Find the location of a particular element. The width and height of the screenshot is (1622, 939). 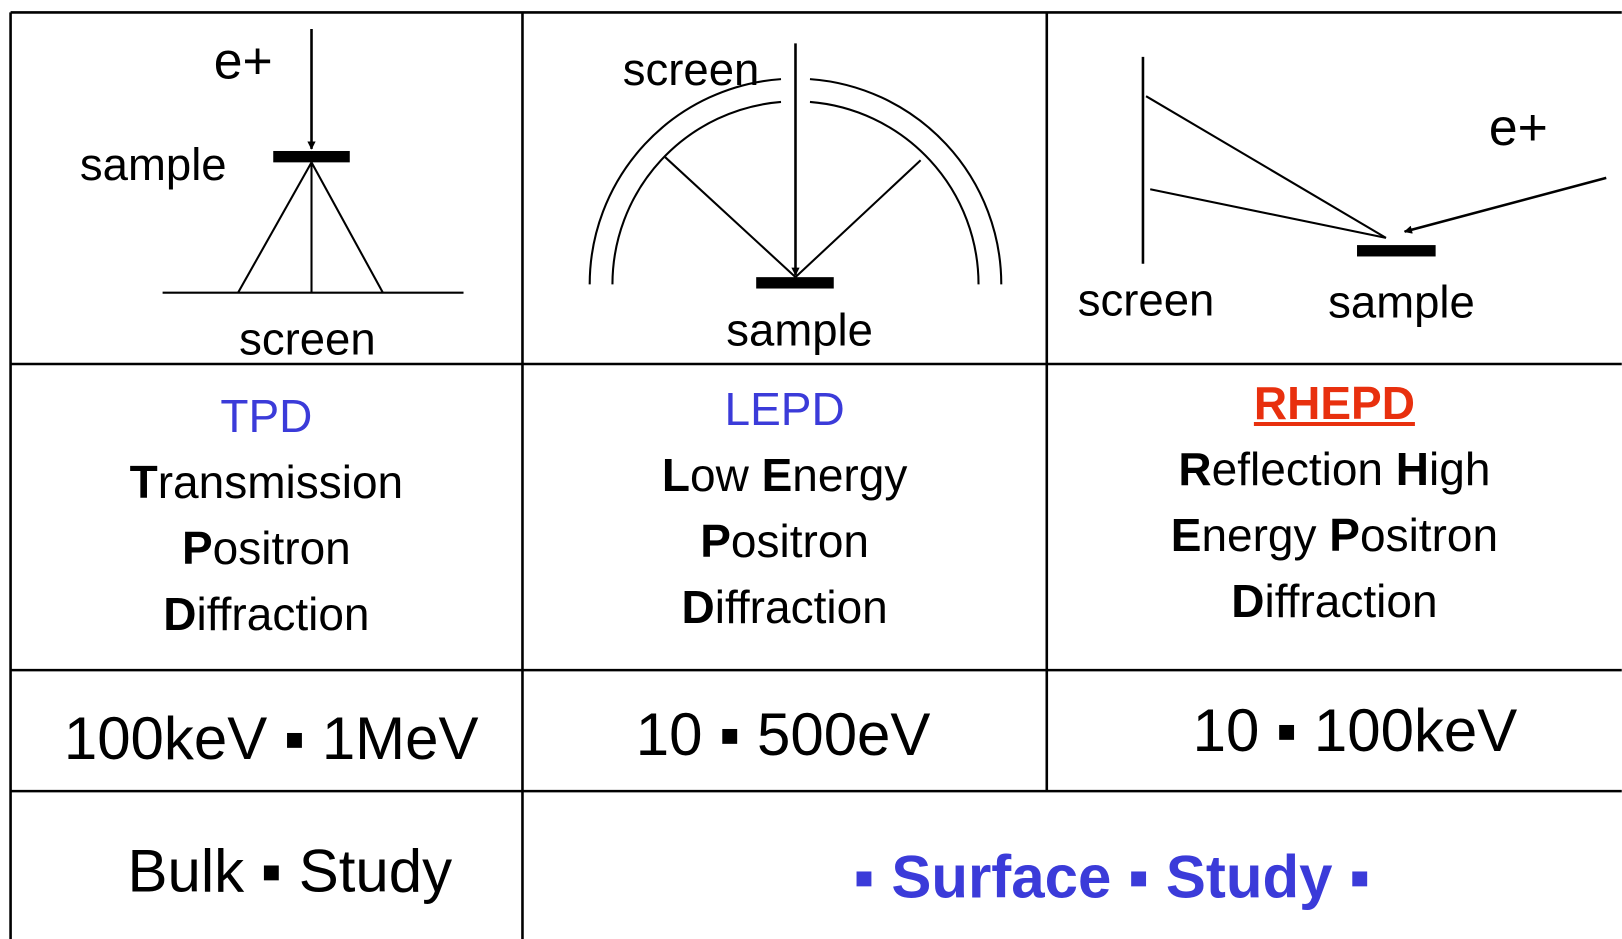

name-word: Transmission is located at coordinates (266, 481).